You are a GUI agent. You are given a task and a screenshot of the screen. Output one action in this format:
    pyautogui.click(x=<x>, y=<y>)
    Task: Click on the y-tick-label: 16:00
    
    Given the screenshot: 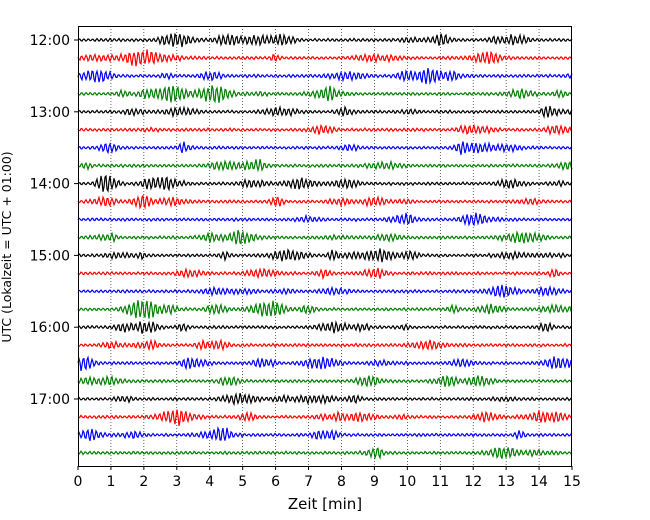 What is the action you would take?
    pyautogui.click(x=50, y=328)
    